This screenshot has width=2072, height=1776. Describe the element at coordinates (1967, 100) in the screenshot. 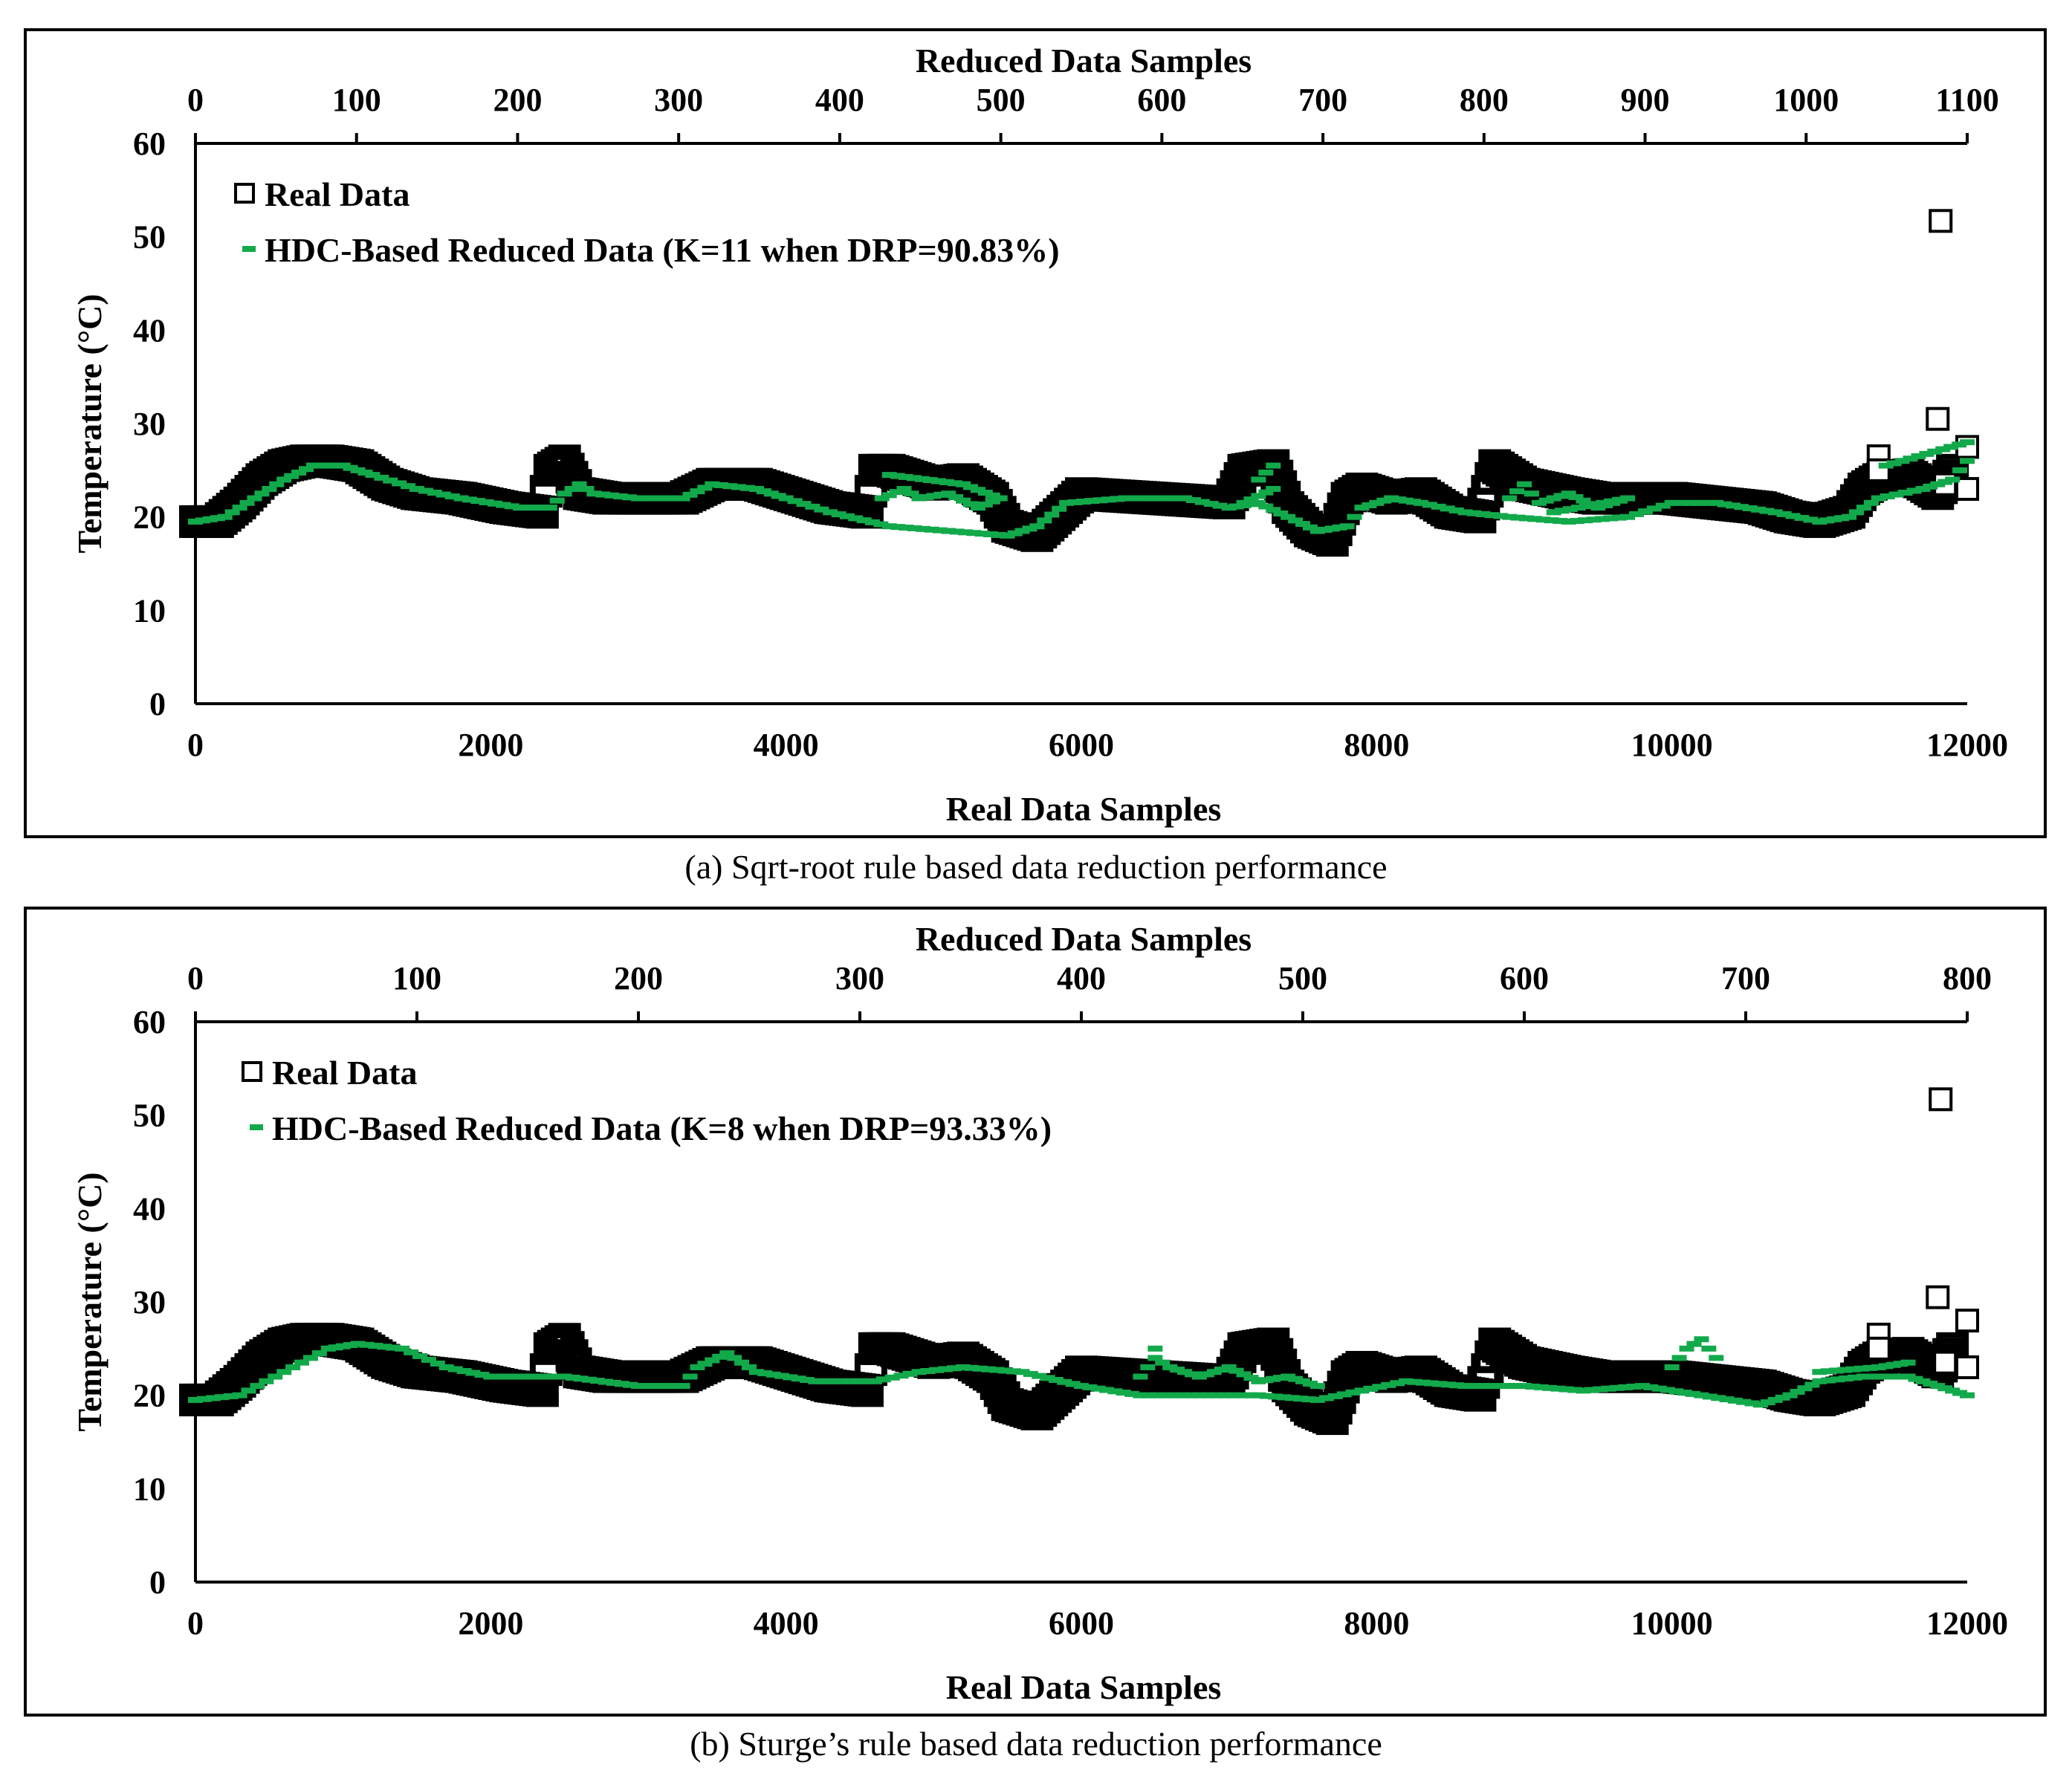

I see `panel-a-top-tick-label: 1100` at that location.